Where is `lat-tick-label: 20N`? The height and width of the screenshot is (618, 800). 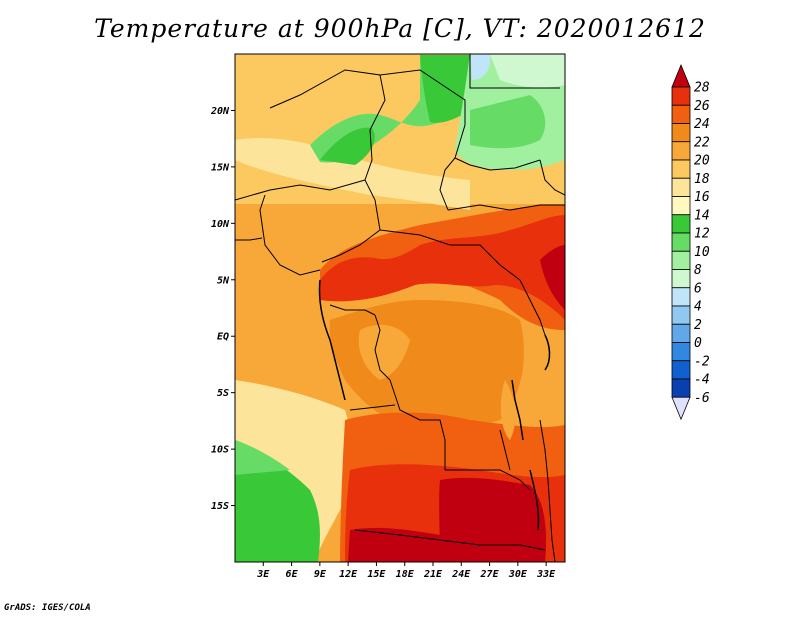
lat-tick-label: 20N is located at coordinates (220, 111).